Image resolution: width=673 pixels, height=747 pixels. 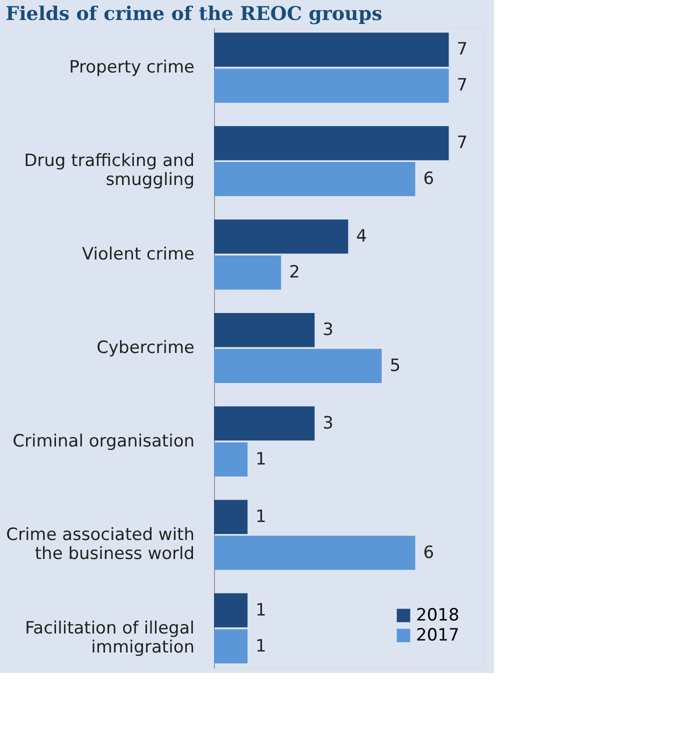 What do you see at coordinates (361, 236) in the screenshot?
I see `data-label: 4` at bounding box center [361, 236].